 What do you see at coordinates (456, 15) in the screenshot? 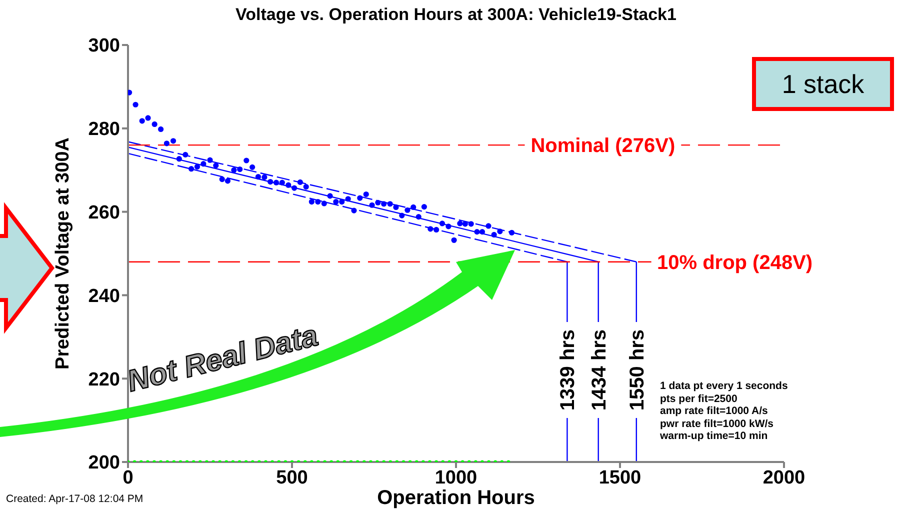
I see `chart-title: Voltage vs. Operation Hours at 300A: Vehicle19-Stack1` at bounding box center [456, 15].